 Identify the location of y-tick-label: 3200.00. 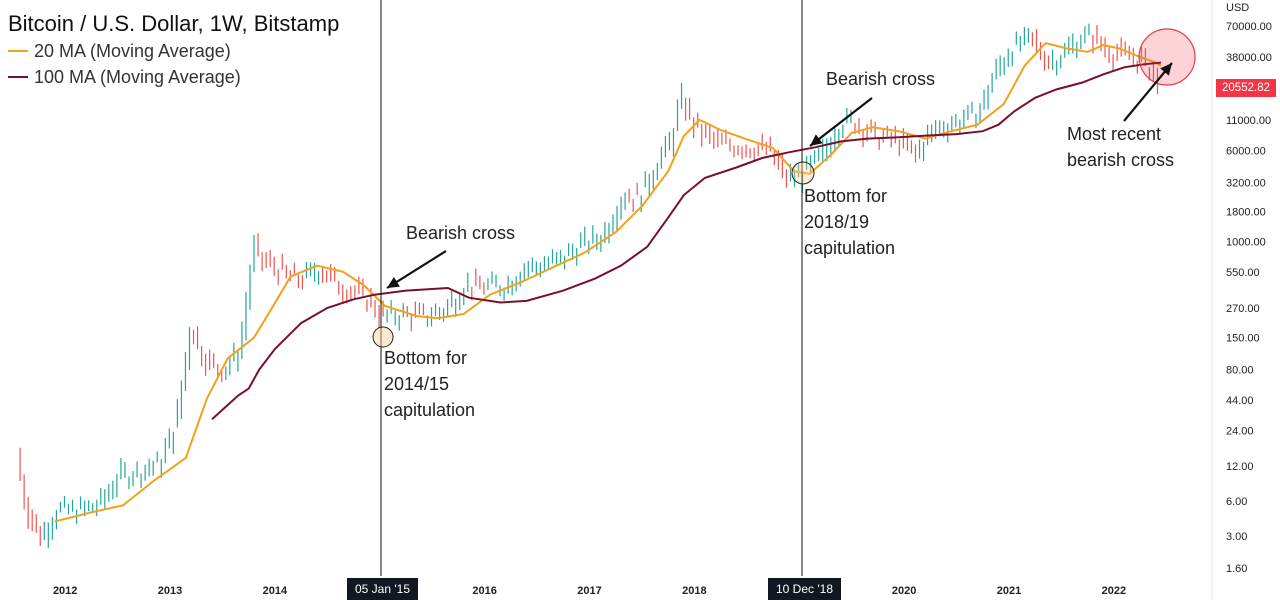
(1246, 183).